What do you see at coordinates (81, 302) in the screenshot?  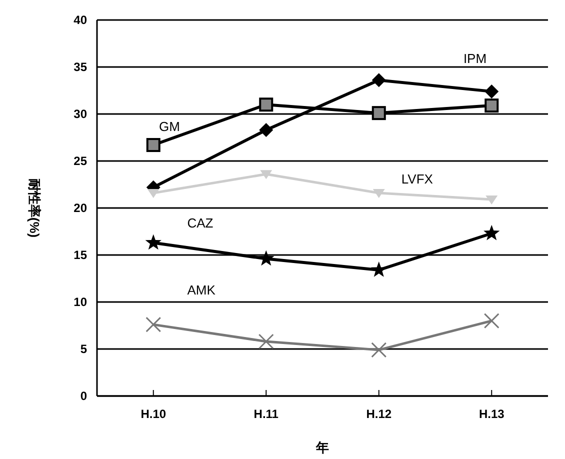 I see `y-tick-label: 10` at bounding box center [81, 302].